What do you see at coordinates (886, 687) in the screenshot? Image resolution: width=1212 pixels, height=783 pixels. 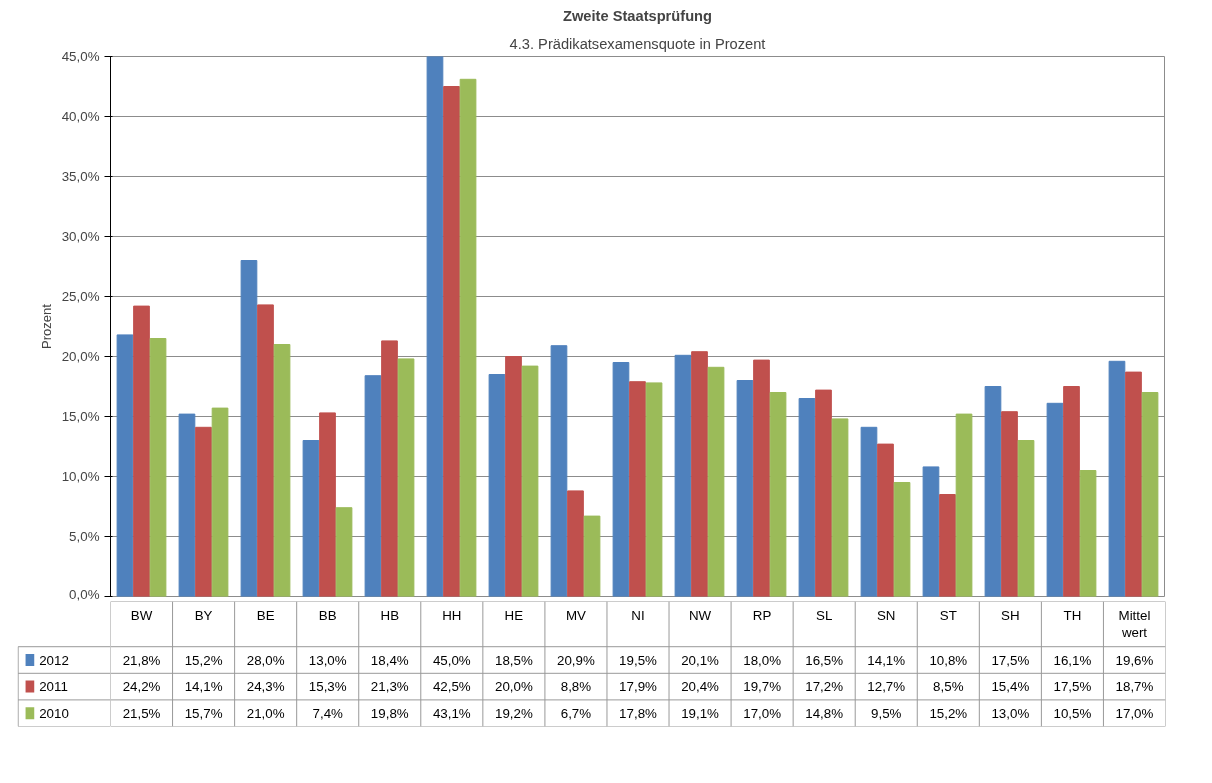 I see `data-label: 12,7%` at bounding box center [886, 687].